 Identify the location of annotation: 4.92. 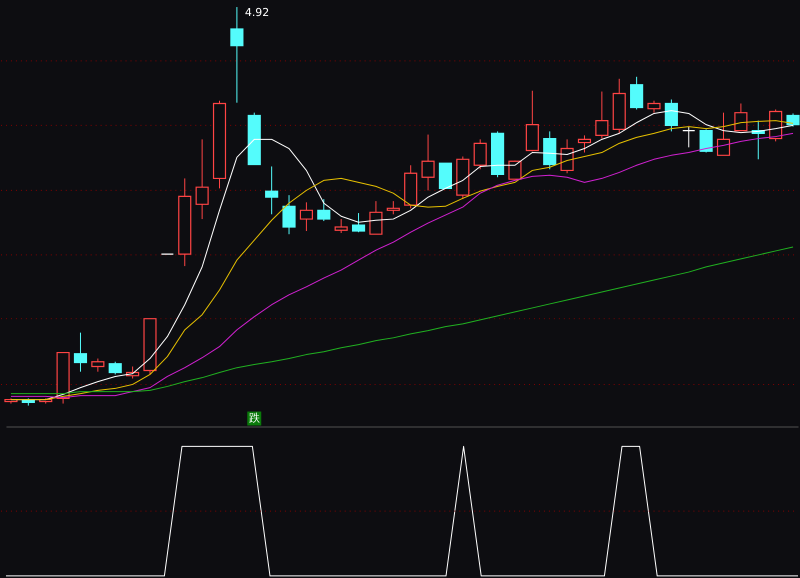
(257, 13).